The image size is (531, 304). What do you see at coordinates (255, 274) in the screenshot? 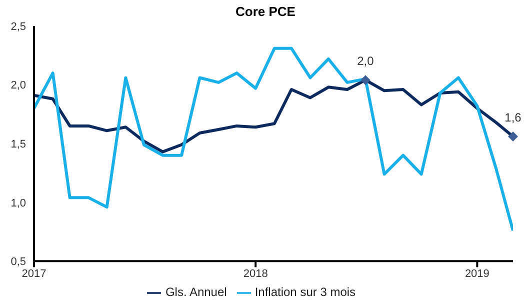
I see `x-tick-label: 2018` at bounding box center [255, 274].